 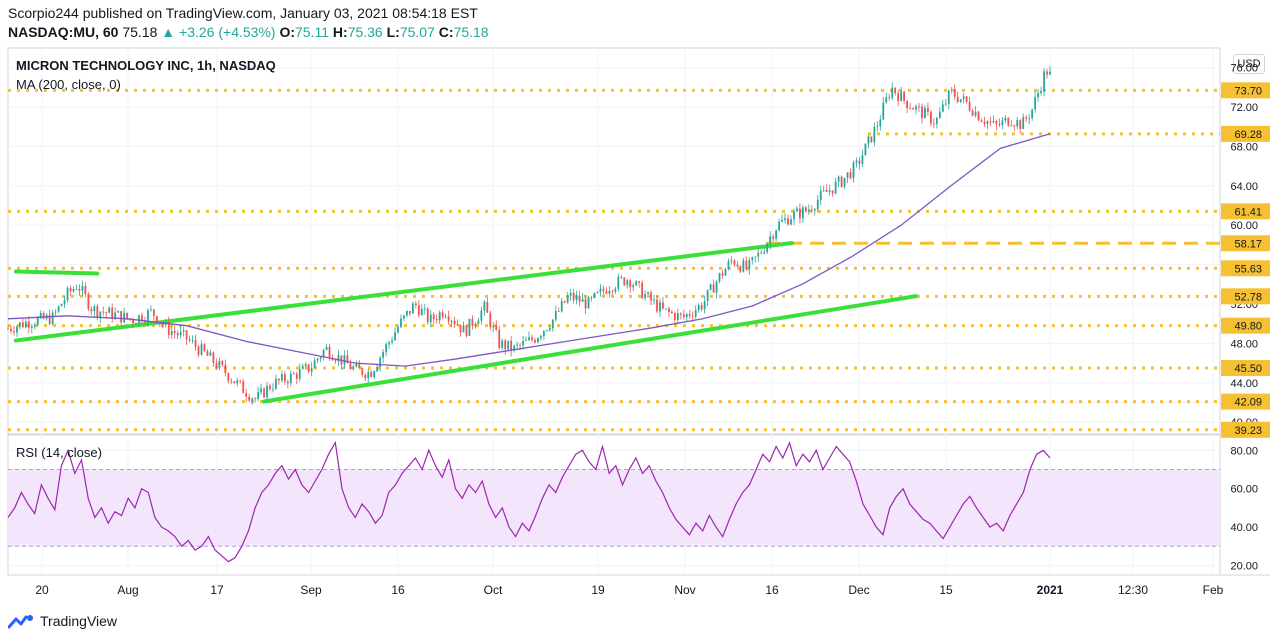 What do you see at coordinates (393, 32) in the screenshot?
I see `low-label: L:` at bounding box center [393, 32].